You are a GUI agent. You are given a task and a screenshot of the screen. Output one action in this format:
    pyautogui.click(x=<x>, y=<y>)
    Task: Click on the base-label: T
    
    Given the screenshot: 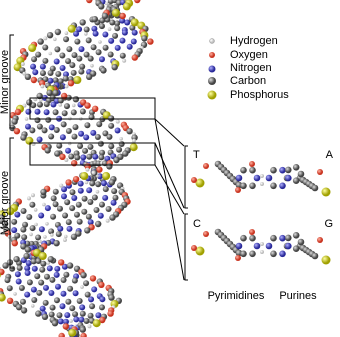 What is the action you would take?
    pyautogui.click(x=196, y=155)
    